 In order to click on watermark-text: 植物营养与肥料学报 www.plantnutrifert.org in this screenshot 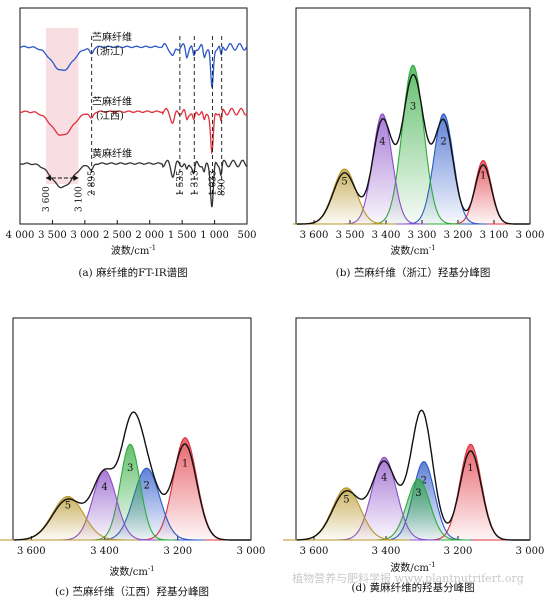, I will do `click(408, 578)`.